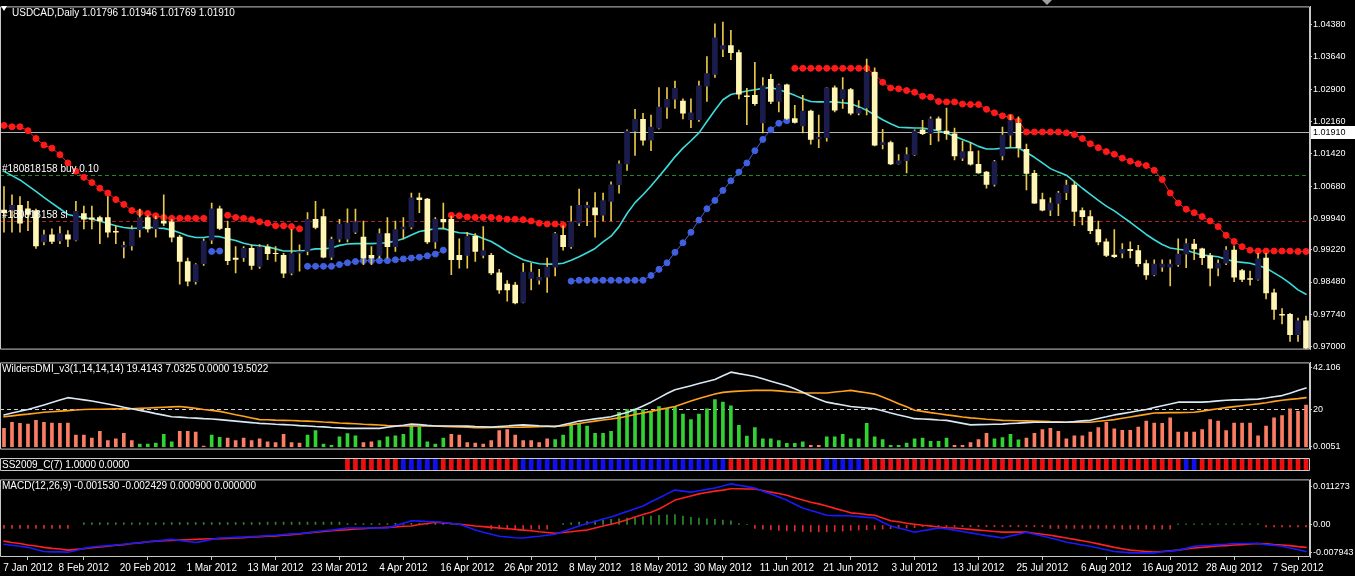 The height and width of the screenshot is (576, 1355). Describe the element at coordinates (28, 567) in the screenshot. I see `x-tick-label: 7 Jan 2012` at that location.